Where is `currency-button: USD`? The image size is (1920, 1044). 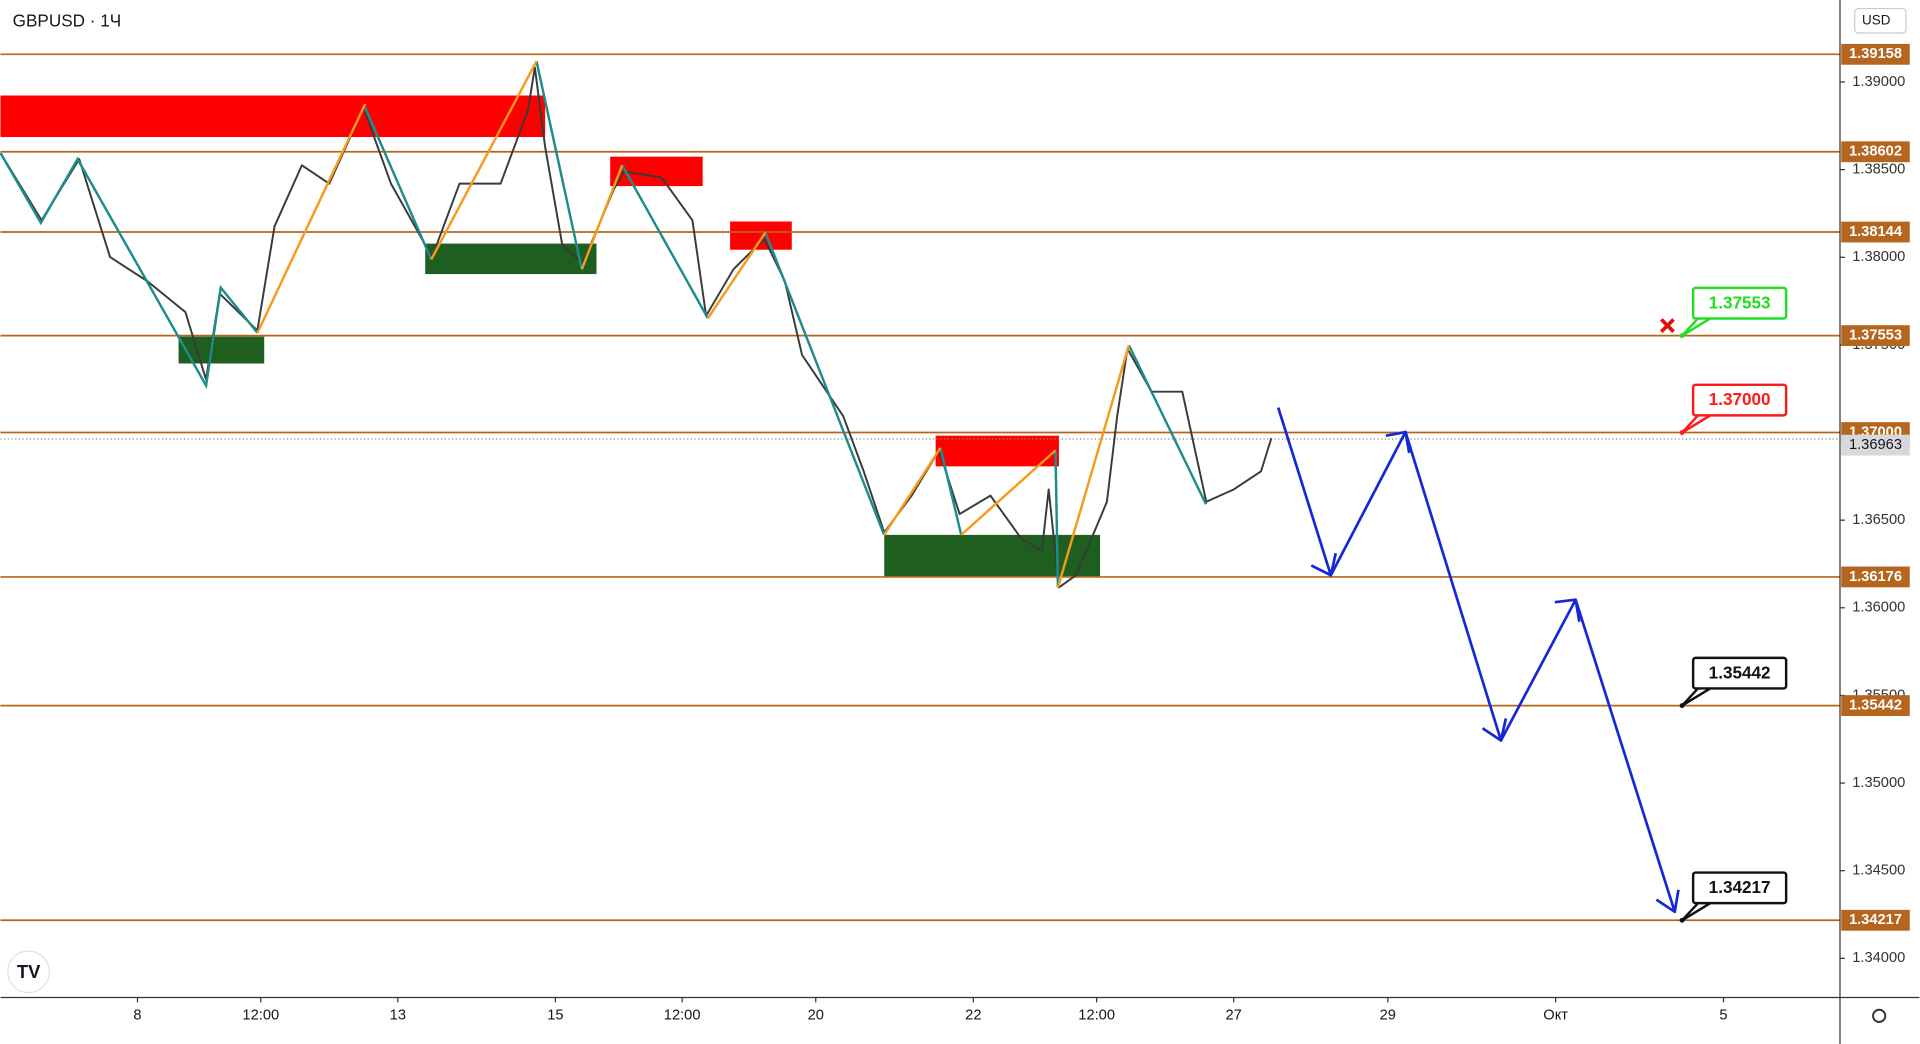
currency-button: USD is located at coordinates (1880, 20).